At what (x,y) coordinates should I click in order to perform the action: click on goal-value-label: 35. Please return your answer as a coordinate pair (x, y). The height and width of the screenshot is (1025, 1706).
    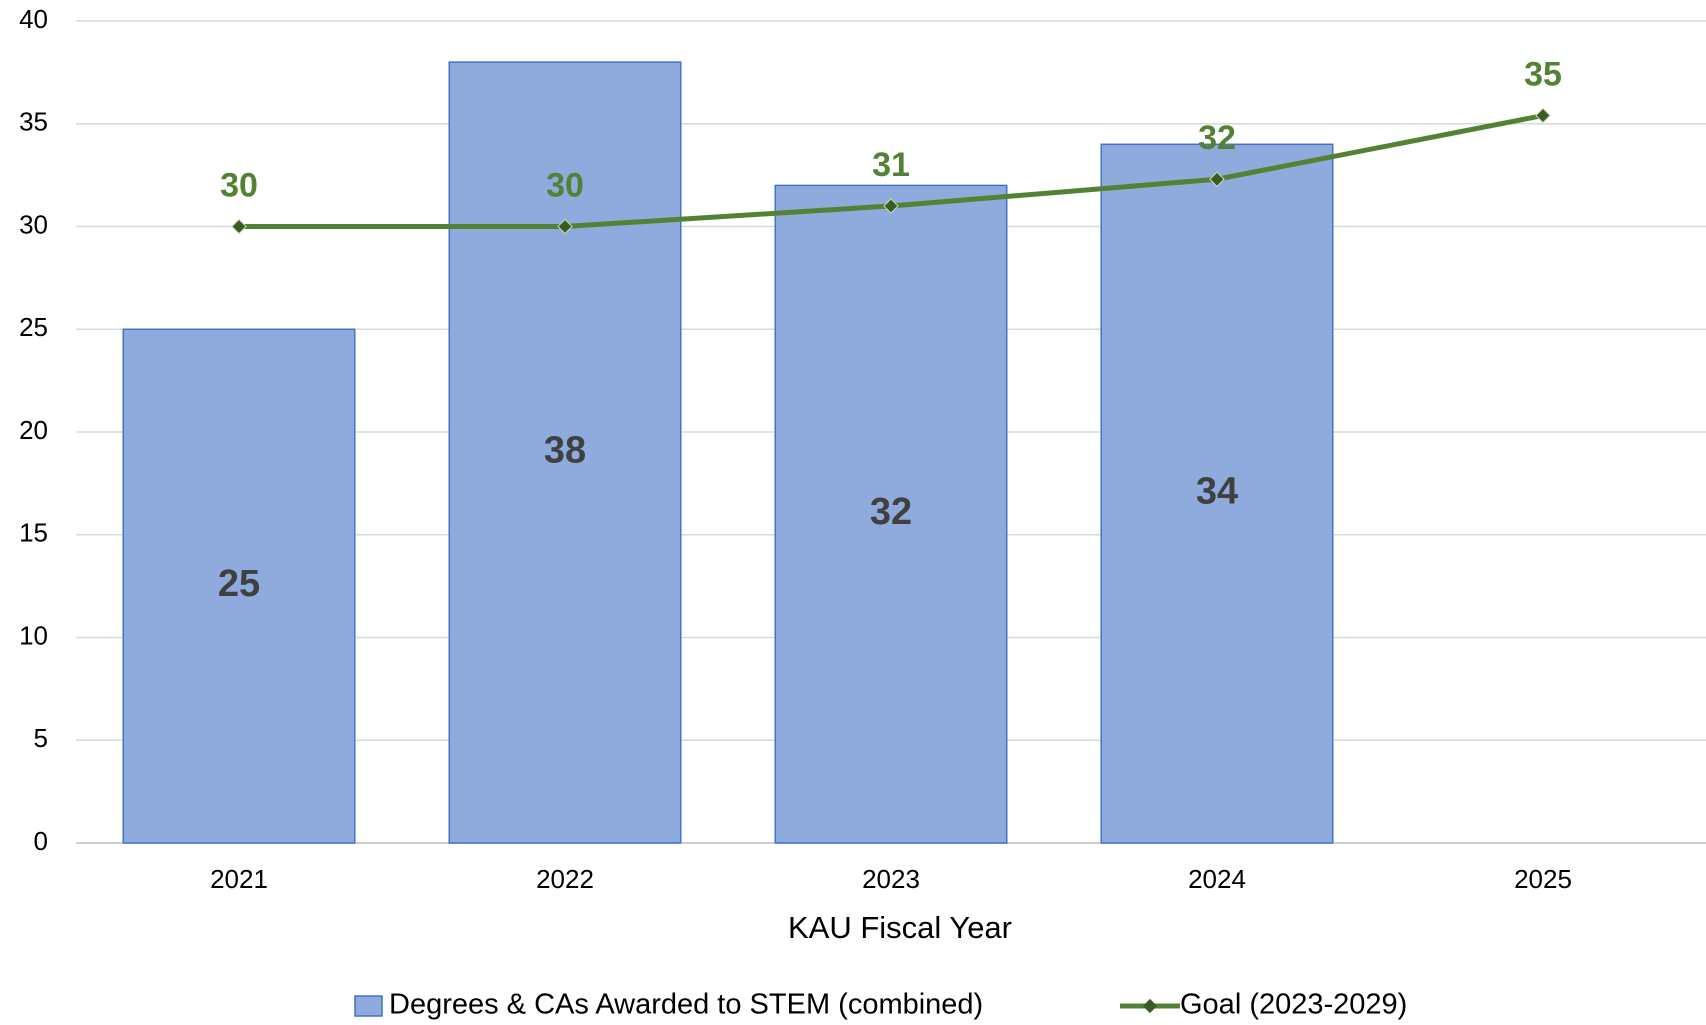
    Looking at the image, I should click on (1543, 75).